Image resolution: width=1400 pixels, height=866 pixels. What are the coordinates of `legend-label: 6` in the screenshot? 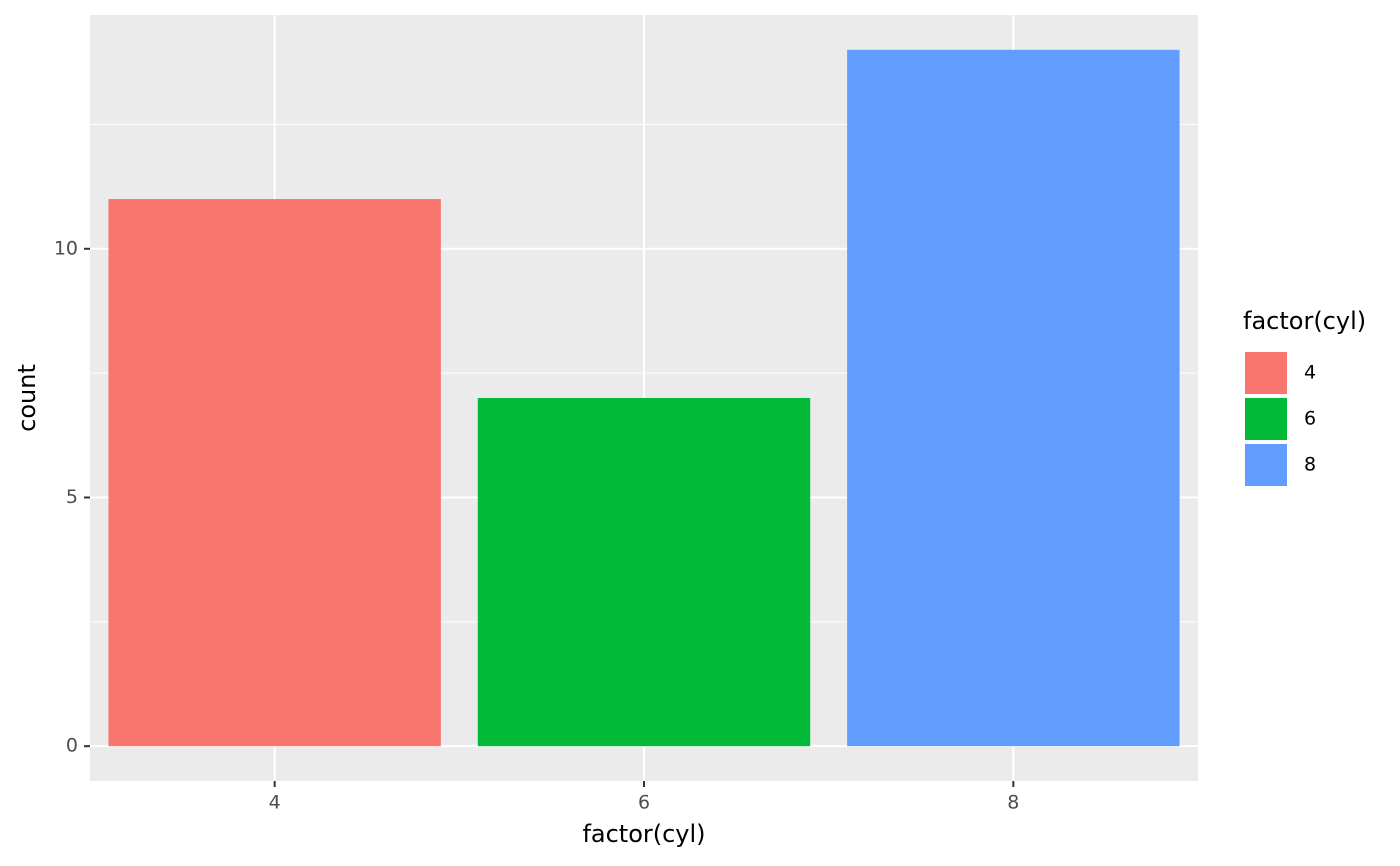 It's located at (1310, 419).